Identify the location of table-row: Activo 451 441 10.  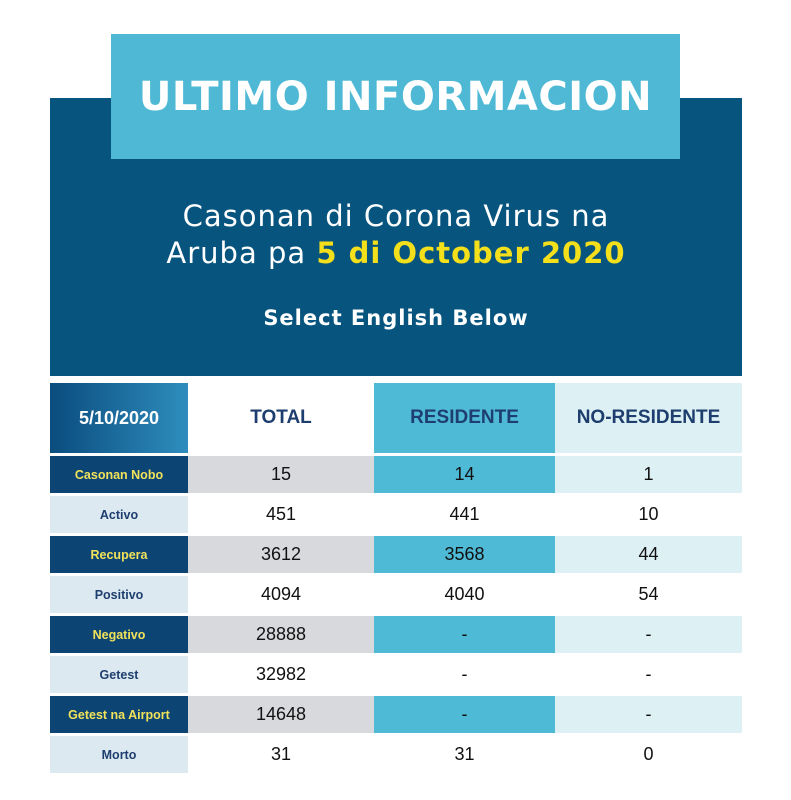
(396, 514).